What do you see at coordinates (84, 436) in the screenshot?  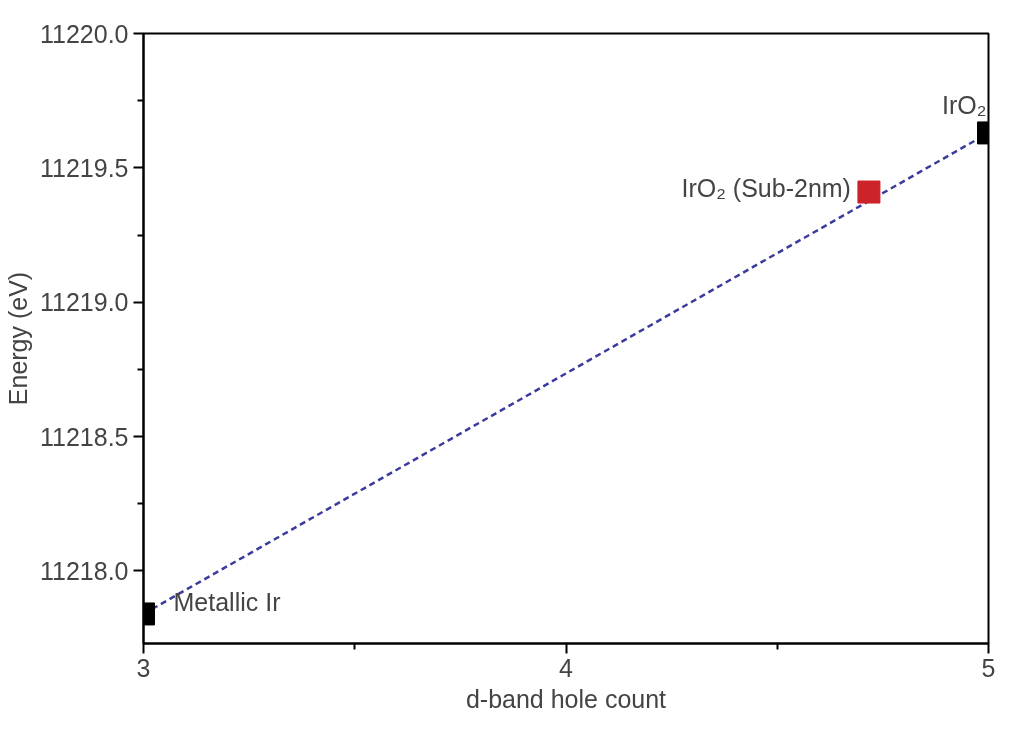 I see `y-tick-label: 11218.5` at bounding box center [84, 436].